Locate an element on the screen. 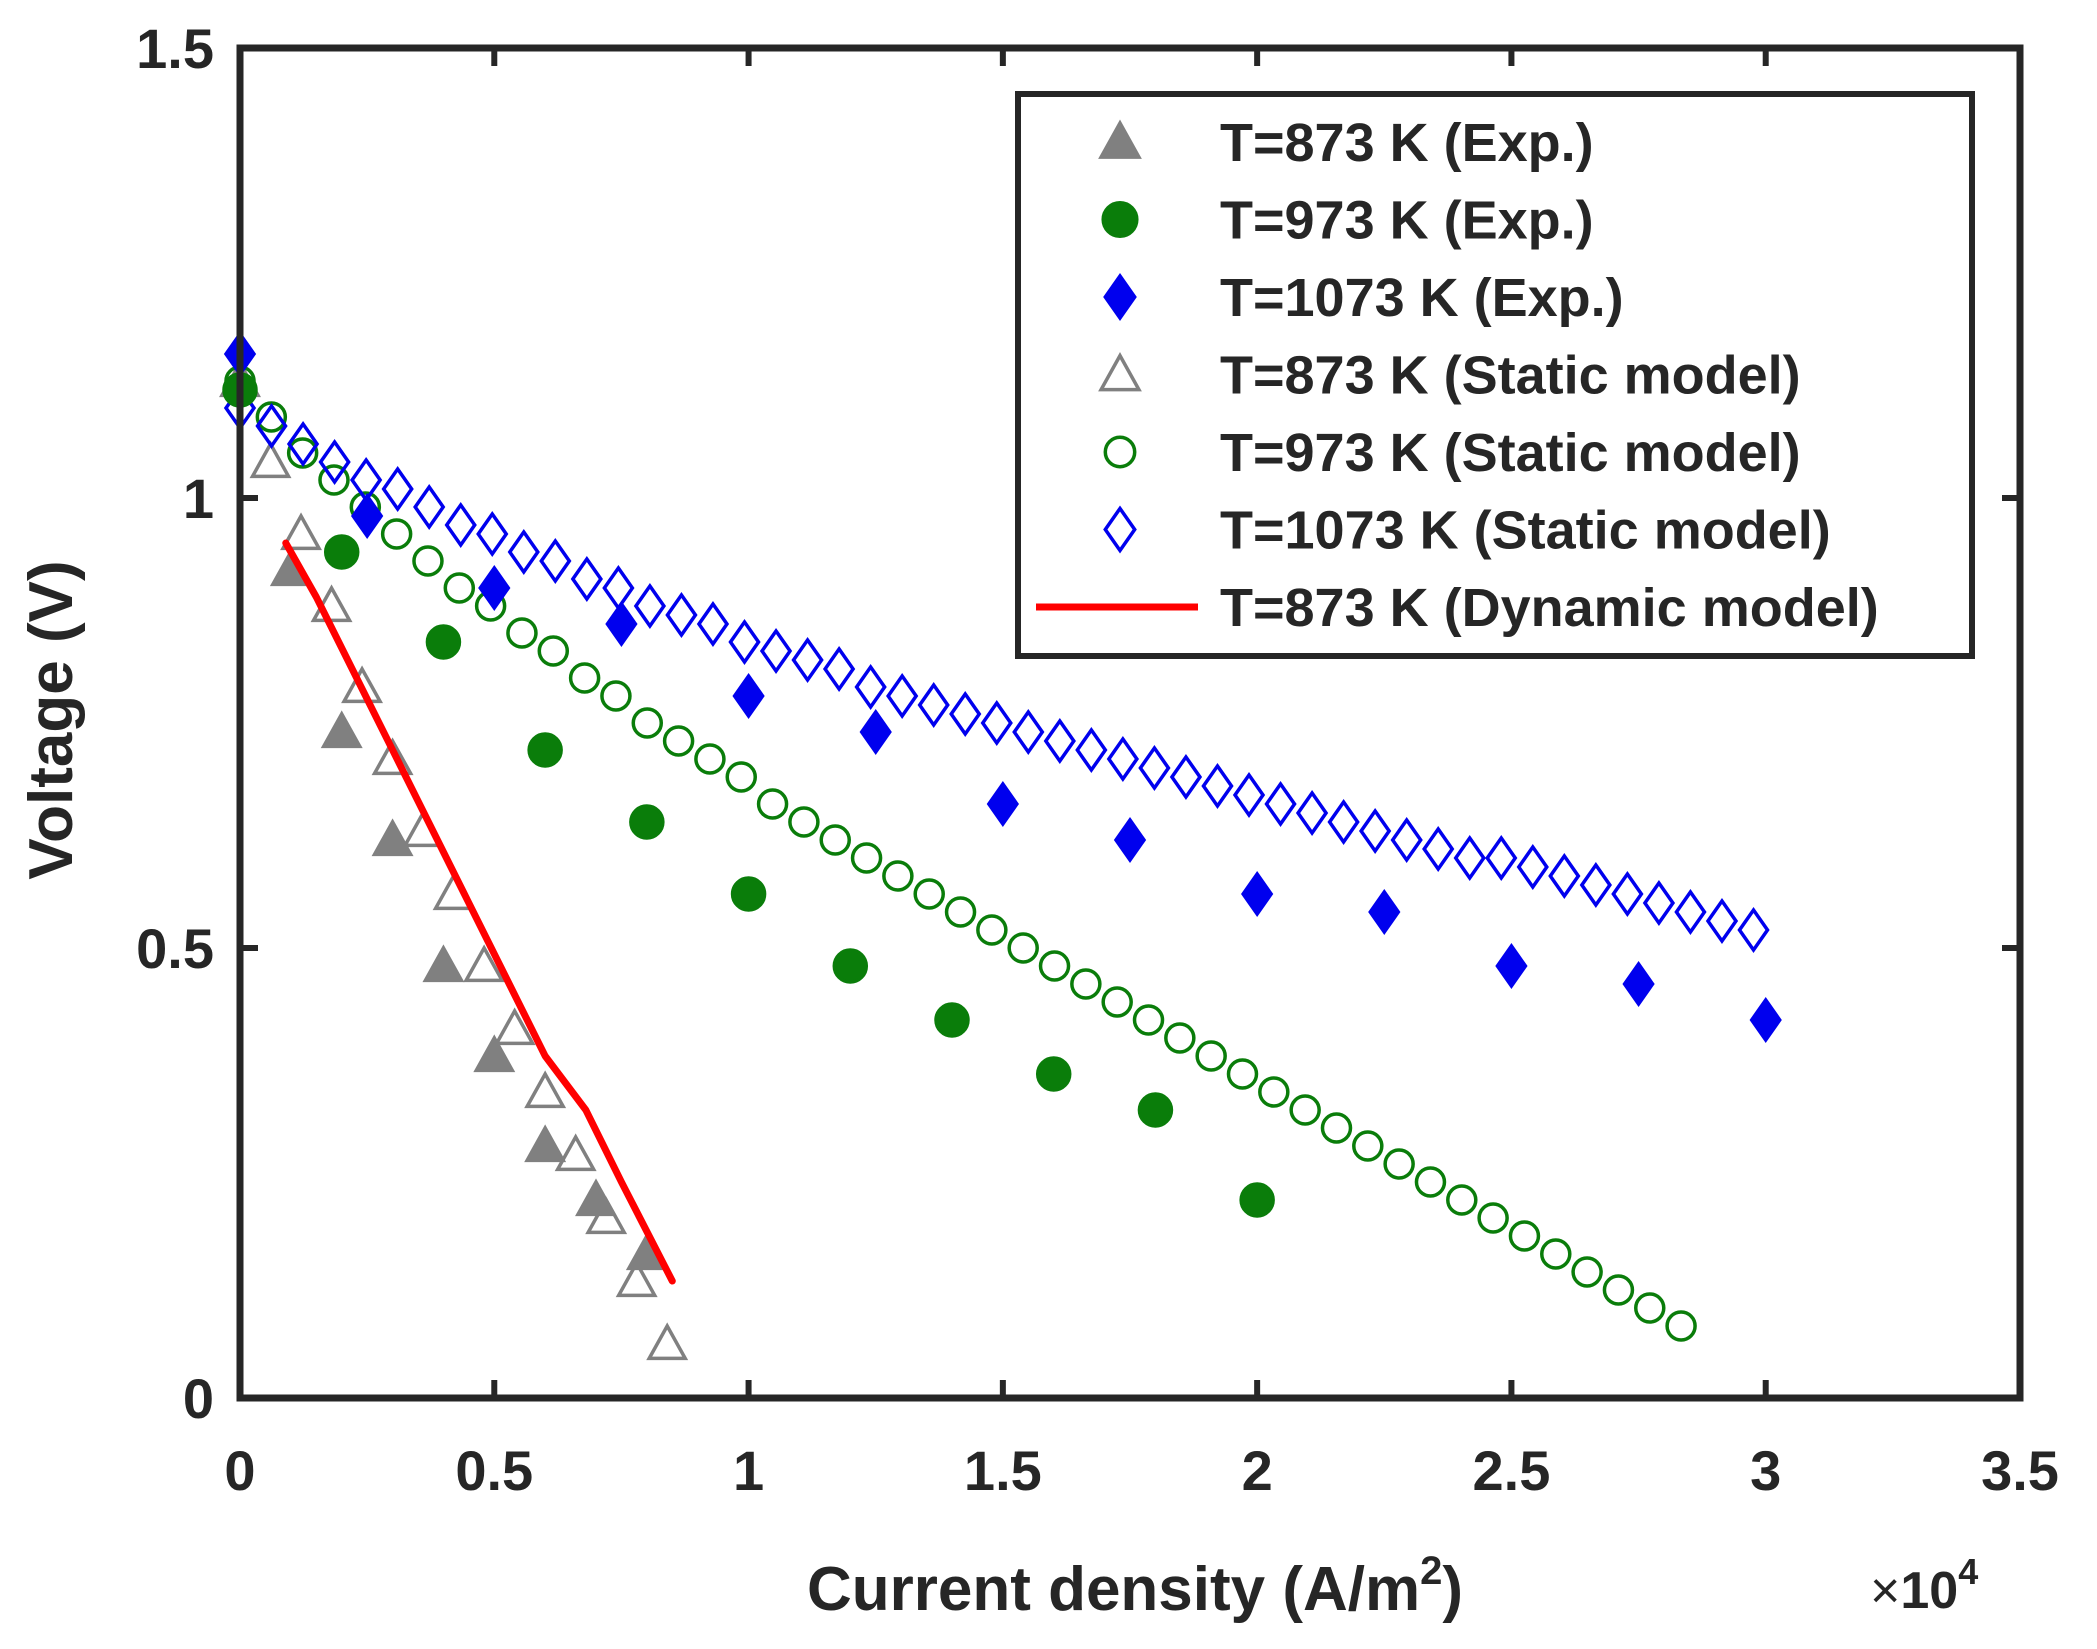 Image resolution: width=2097 pixels, height=1649 pixels. legend-entry: T=873 K (Dynamic model) is located at coordinates (1457, 608).